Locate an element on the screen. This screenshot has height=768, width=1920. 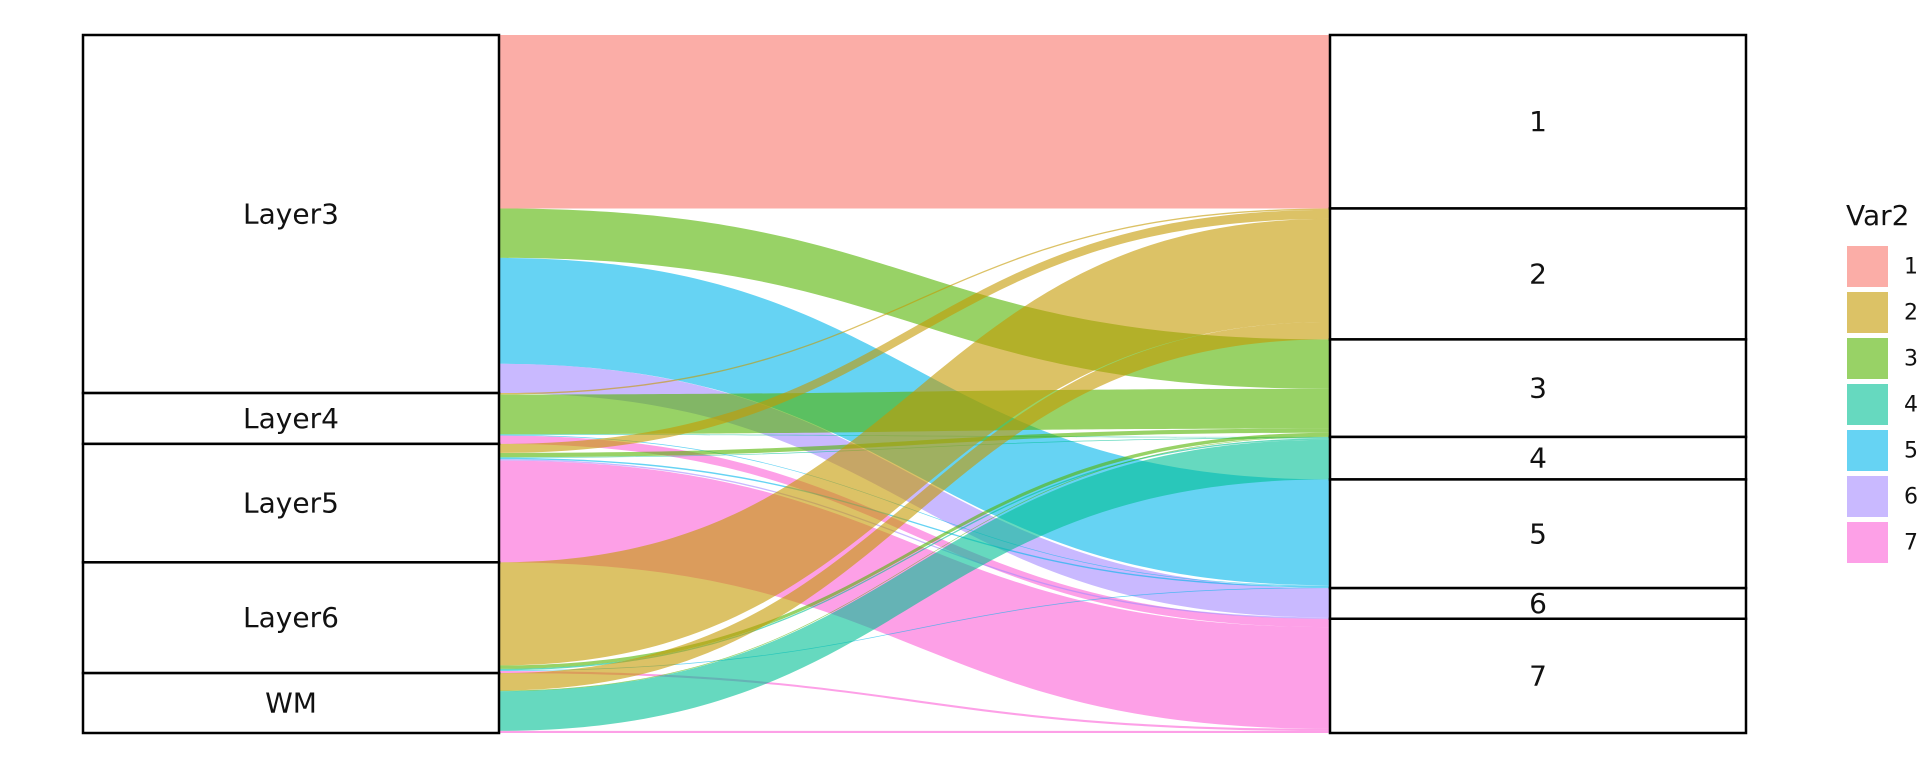
legend-label-1: 1 is located at coordinates (1911, 267).